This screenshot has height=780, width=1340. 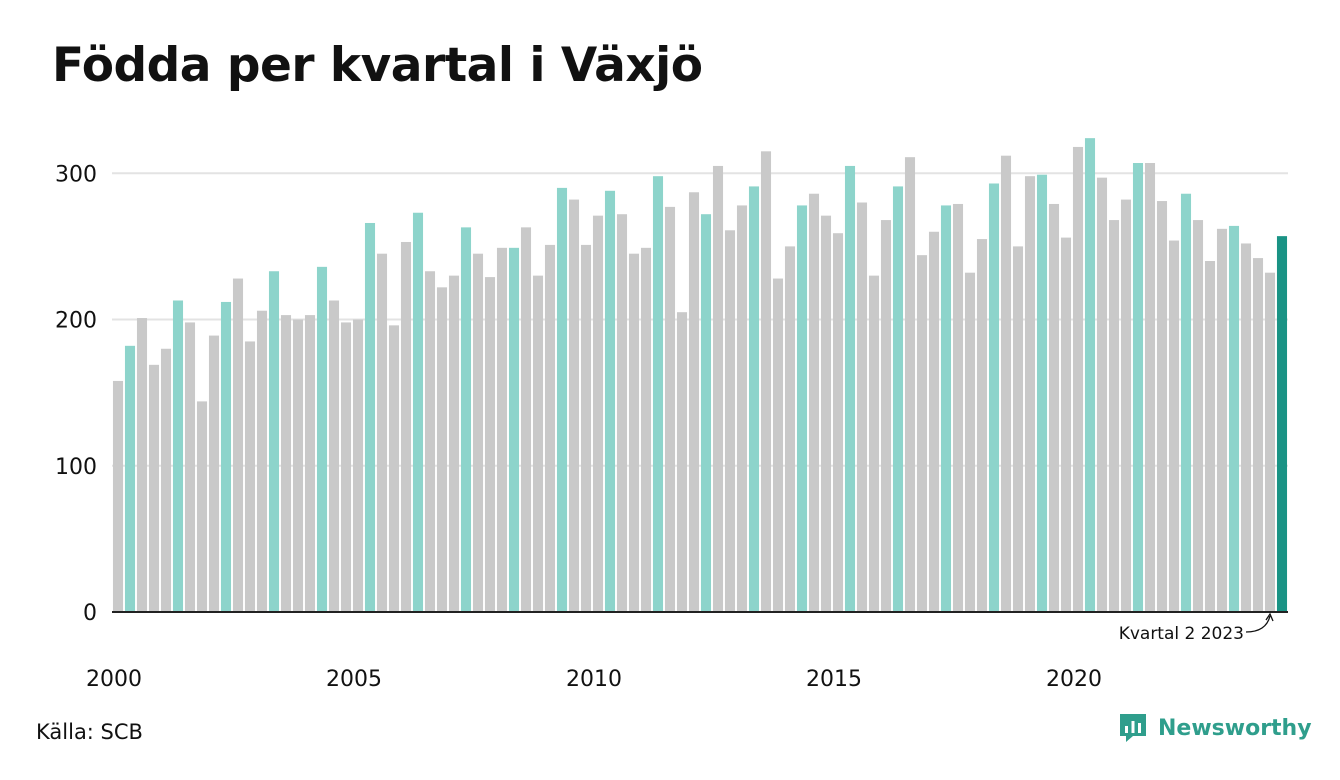 I want to click on y-tick-label: 200, so click(x=76, y=321).